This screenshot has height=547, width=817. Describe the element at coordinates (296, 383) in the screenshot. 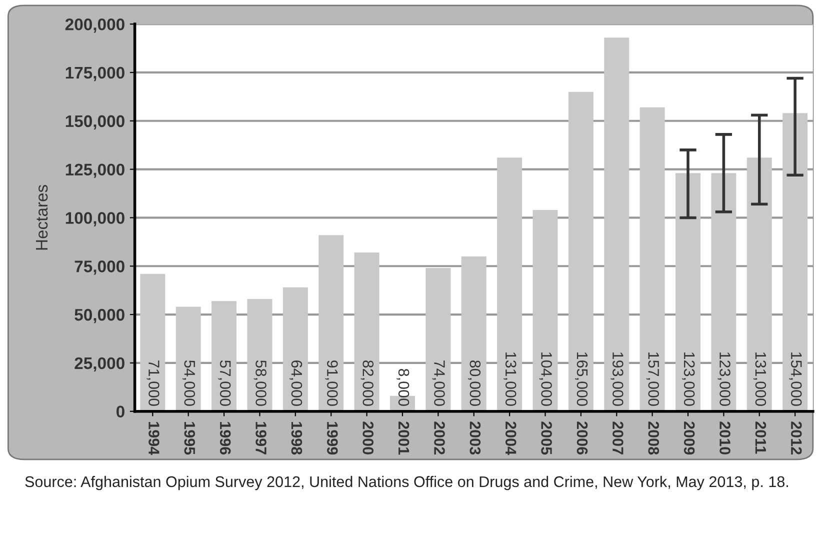

I see `data-label: 64,000` at that location.